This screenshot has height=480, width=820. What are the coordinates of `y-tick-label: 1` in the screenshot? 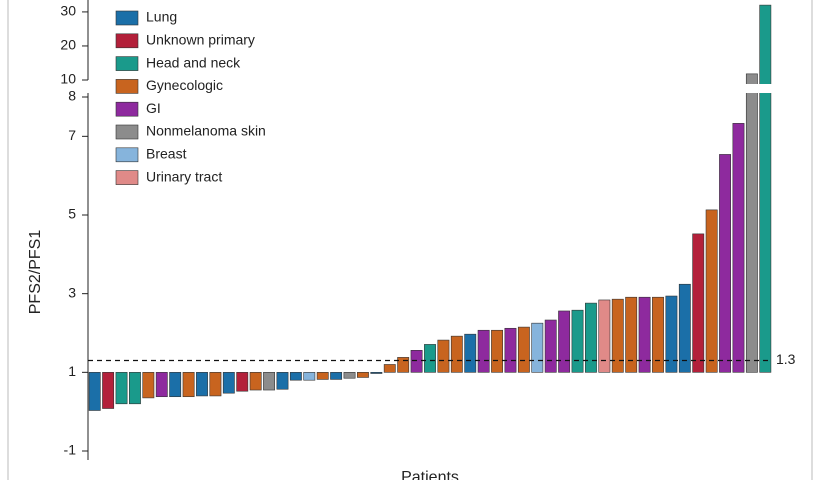 It's located at (72, 371).